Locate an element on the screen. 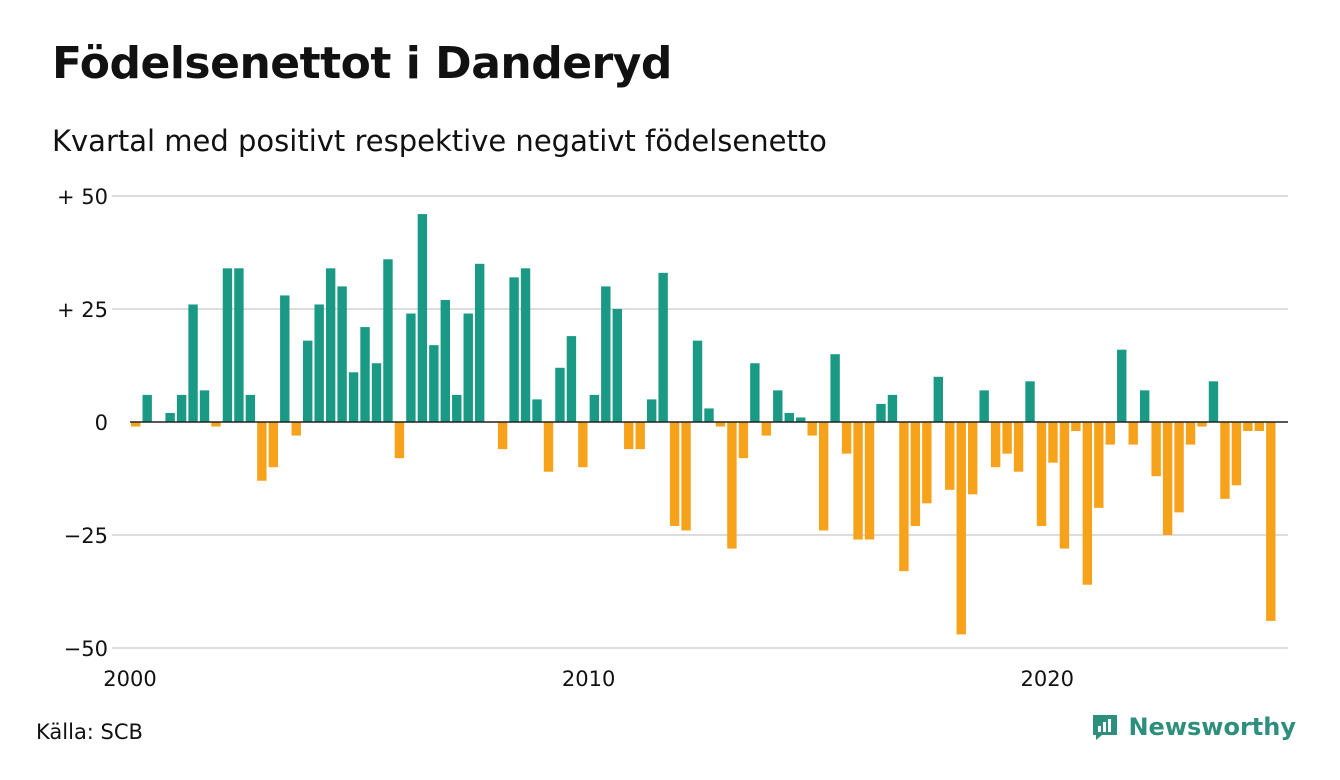  brand-logo: Newsworthy is located at coordinates (1193, 727).